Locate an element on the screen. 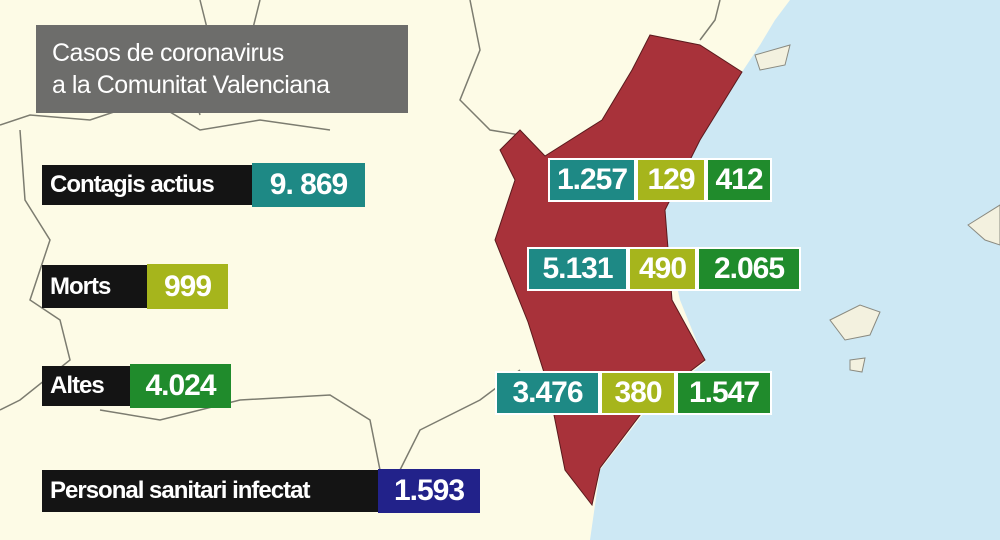 Image resolution: width=1000 pixels, height=540 pixels. summary-value: 9. 869 is located at coordinates (308, 185).